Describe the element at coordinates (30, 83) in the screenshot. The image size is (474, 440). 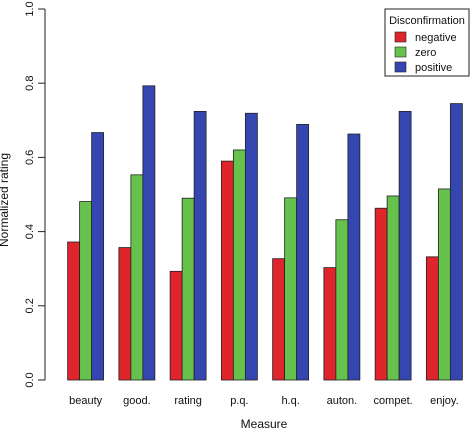
I see `y-tick-label: 0.8` at that location.